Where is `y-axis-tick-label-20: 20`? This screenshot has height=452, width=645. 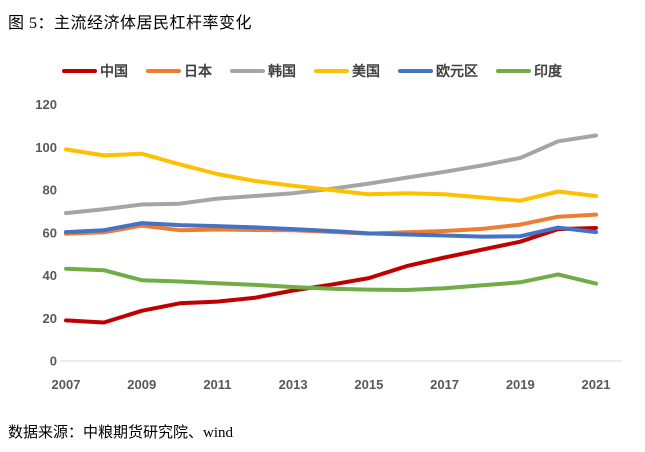
y-axis-tick-label-20: 20 is located at coordinates (50, 318).